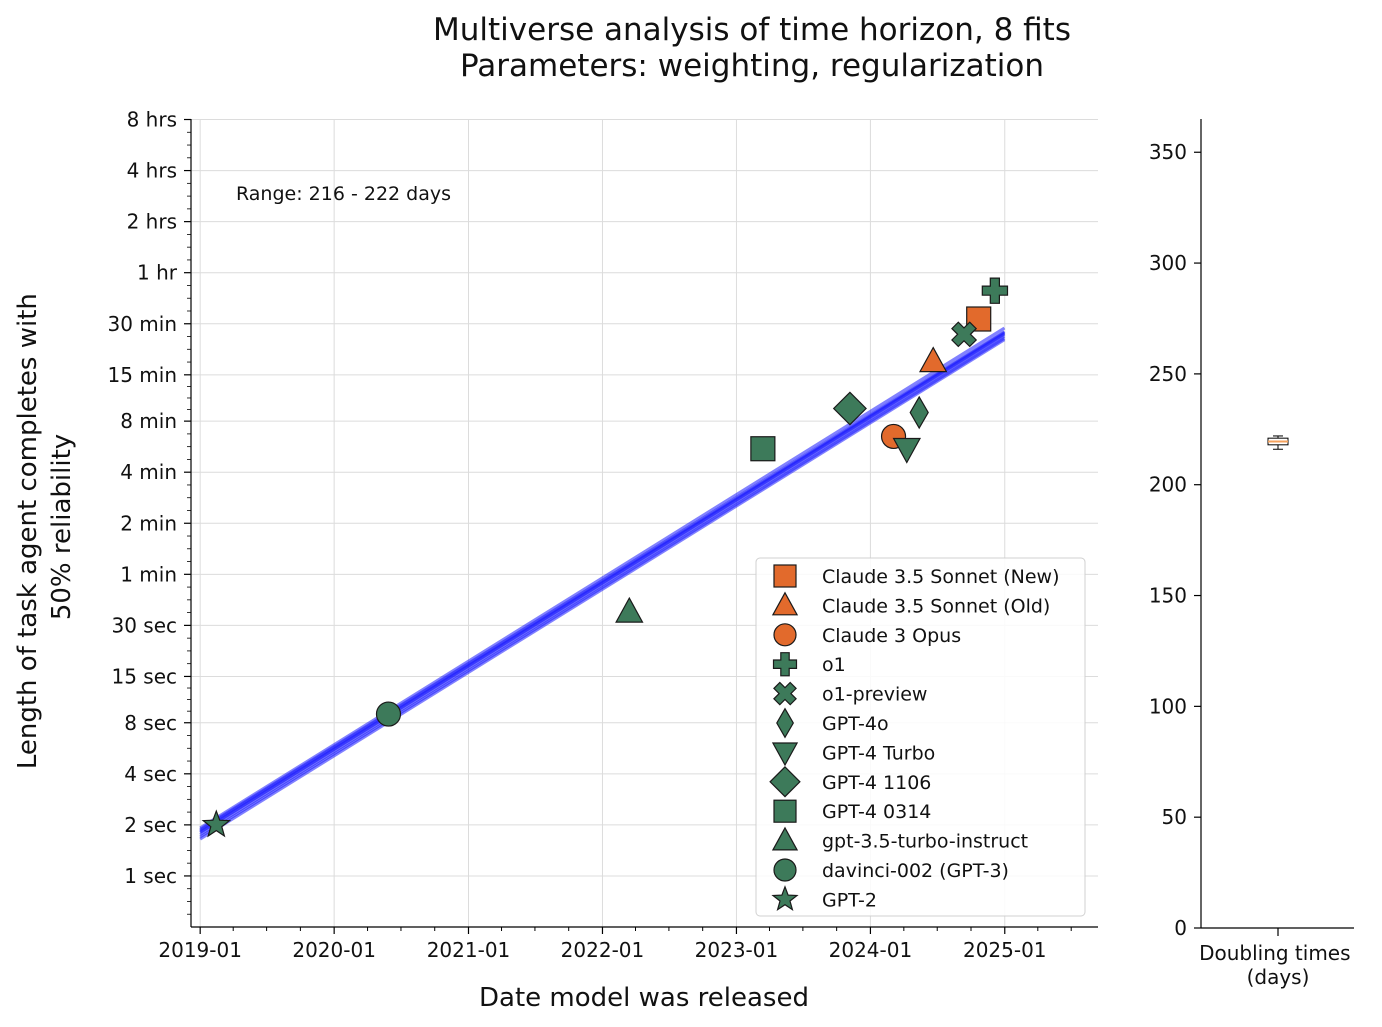 This screenshot has height=1027, width=1382. What do you see at coordinates (1274, 953) in the screenshot?
I see `box-x-axis-label-line-1: Doubling times` at bounding box center [1274, 953].